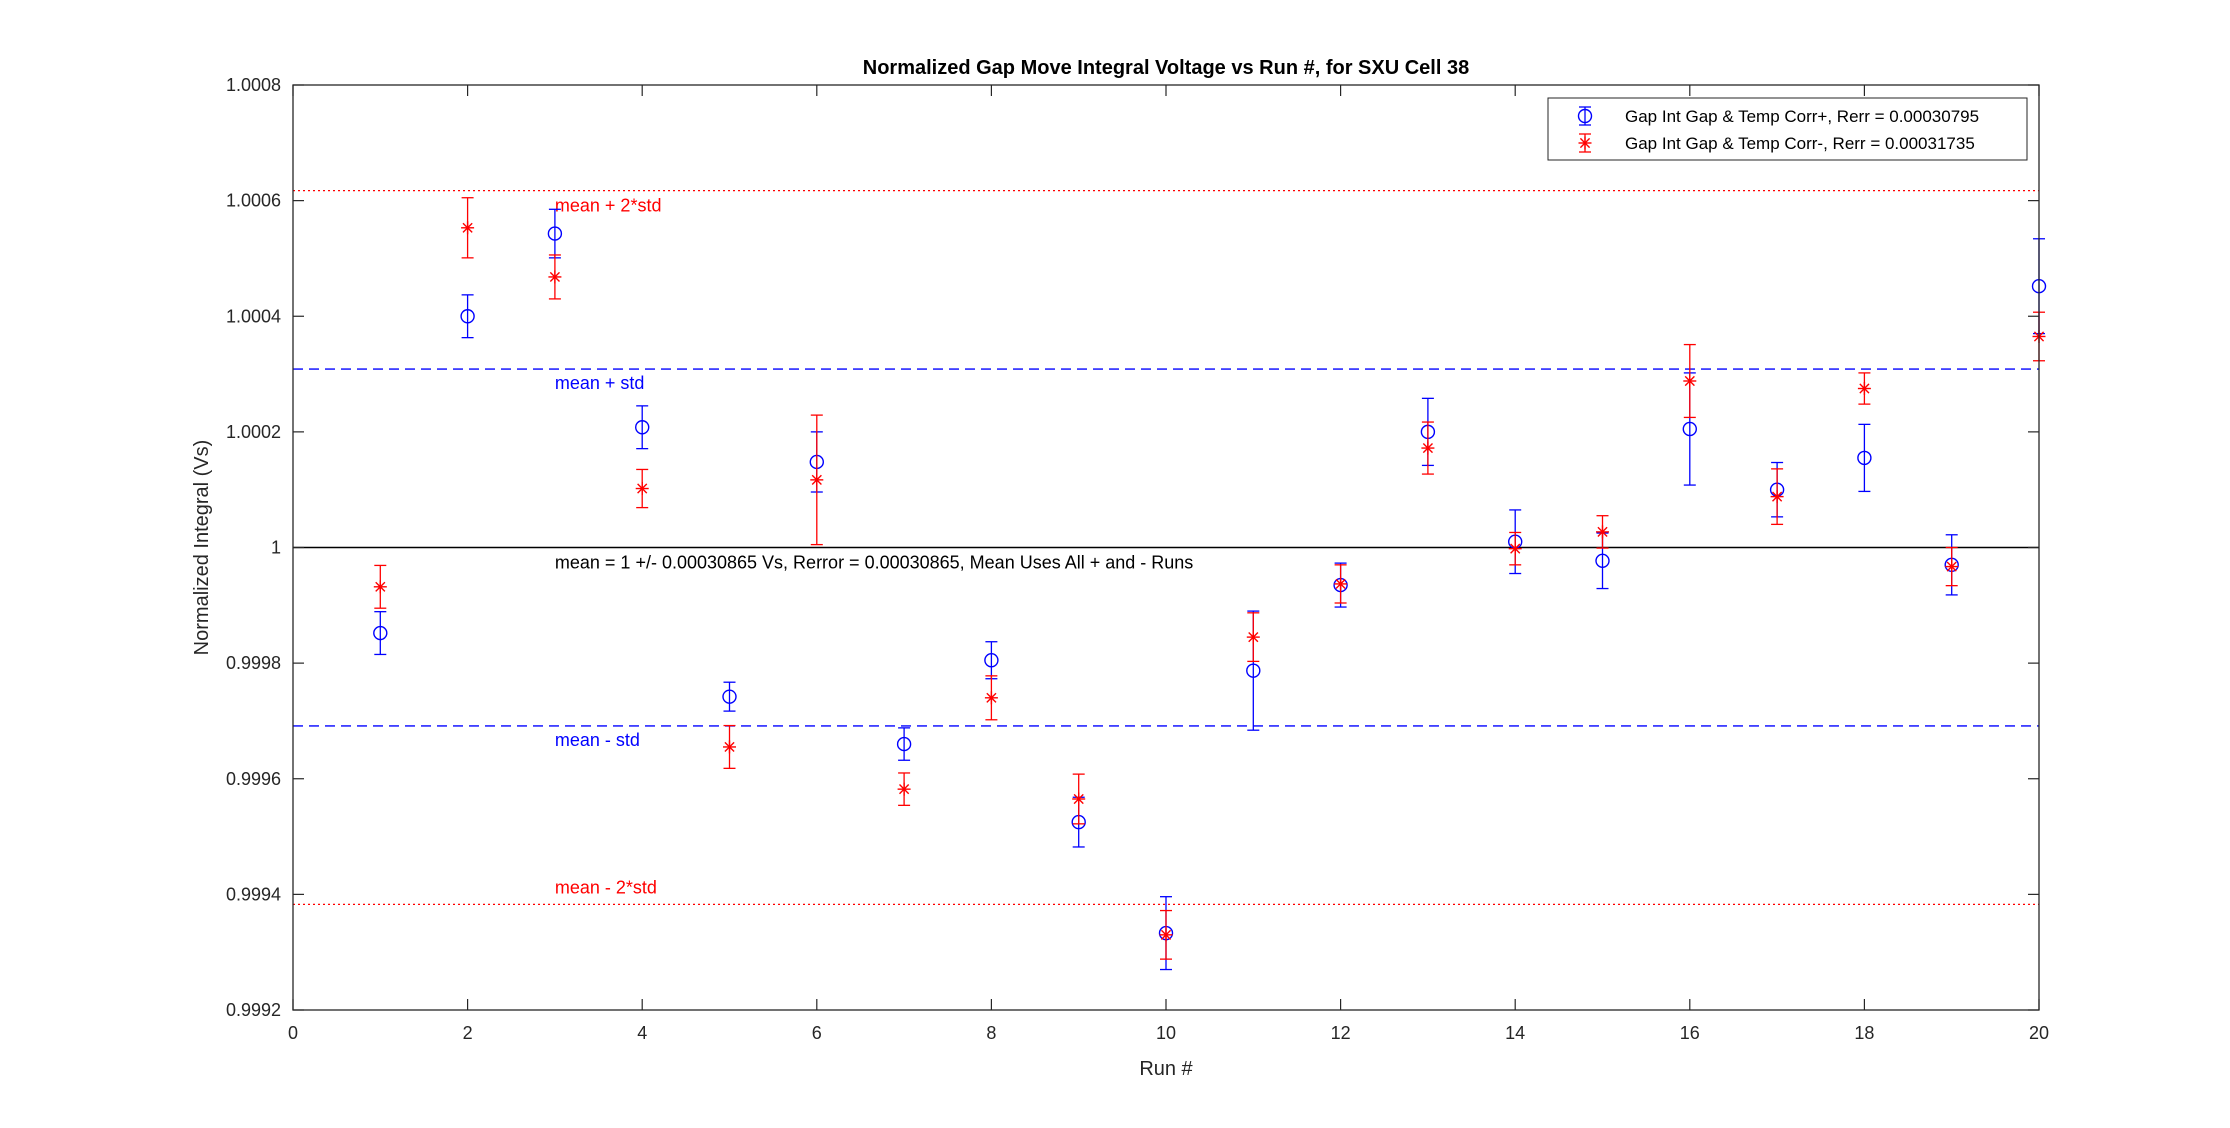 The width and height of the screenshot is (2230, 1128). What do you see at coordinates (253, 894) in the screenshot?
I see `y-tick-label: 0.9994` at bounding box center [253, 894].